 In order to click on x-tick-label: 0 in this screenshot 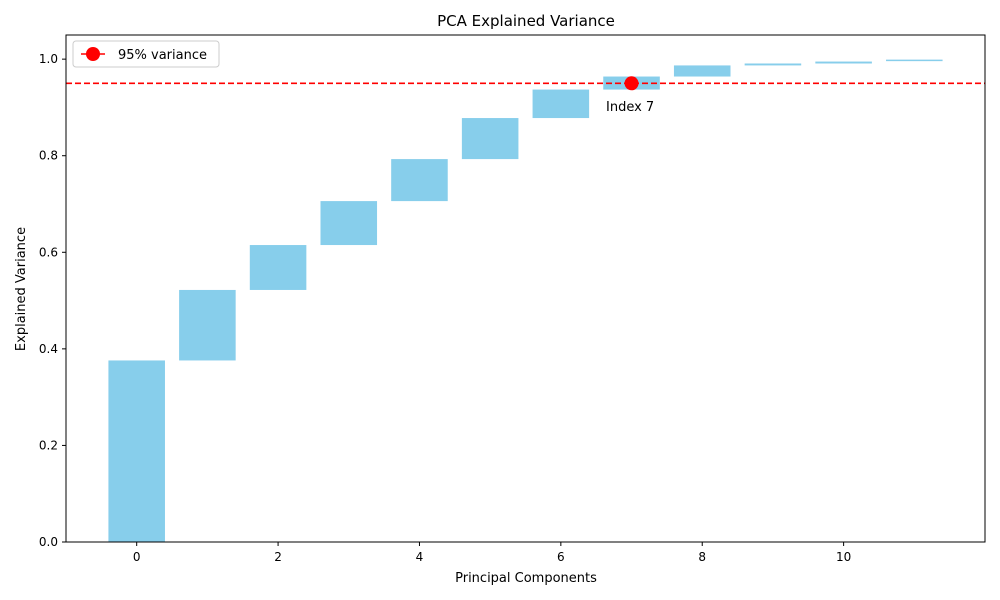, I will do `click(137, 557)`.